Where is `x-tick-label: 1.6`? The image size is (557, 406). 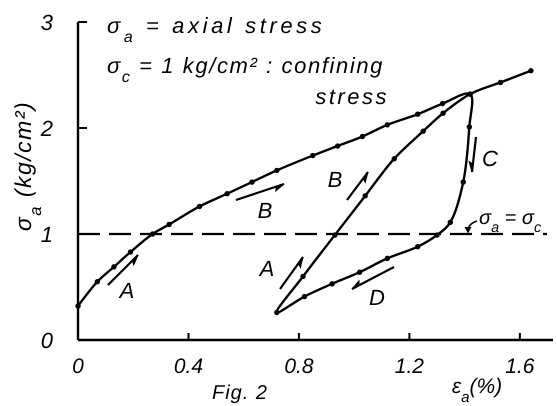
x-tick-label: 1.6 is located at coordinates (520, 366).